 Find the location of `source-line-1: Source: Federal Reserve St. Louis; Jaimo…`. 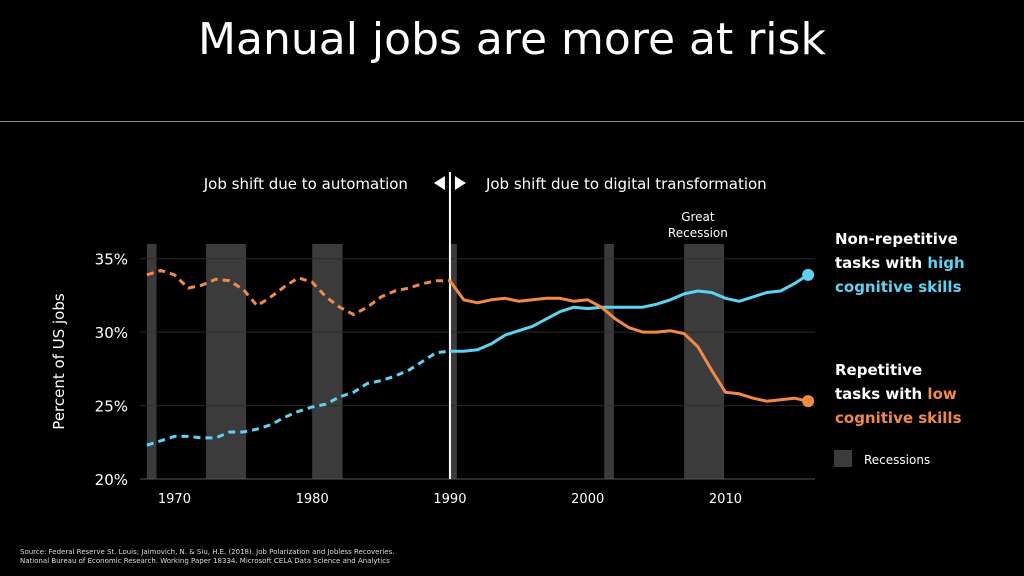

source-line-1: Source: Federal Reserve St. Louis; Jaimo… is located at coordinates (207, 552).